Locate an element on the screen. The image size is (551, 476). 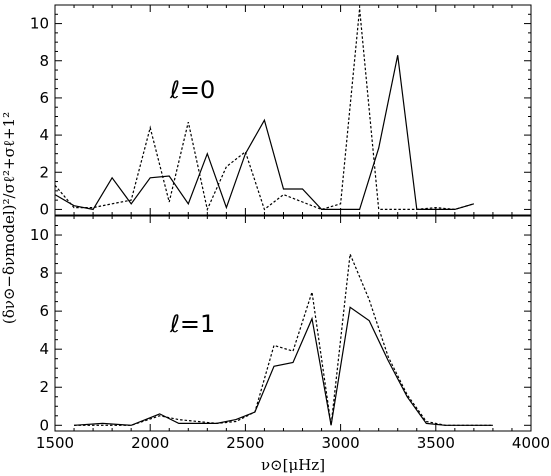
x-tick-label: 3000 is located at coordinates (341, 443).